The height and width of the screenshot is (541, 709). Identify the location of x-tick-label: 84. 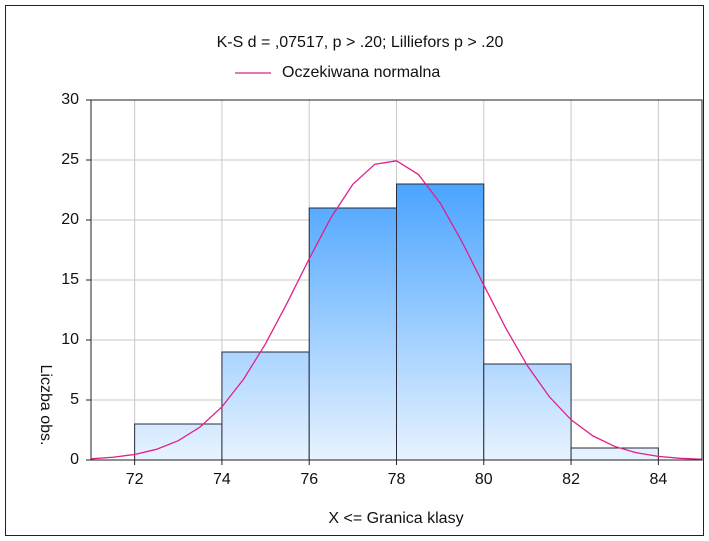
(658, 479).